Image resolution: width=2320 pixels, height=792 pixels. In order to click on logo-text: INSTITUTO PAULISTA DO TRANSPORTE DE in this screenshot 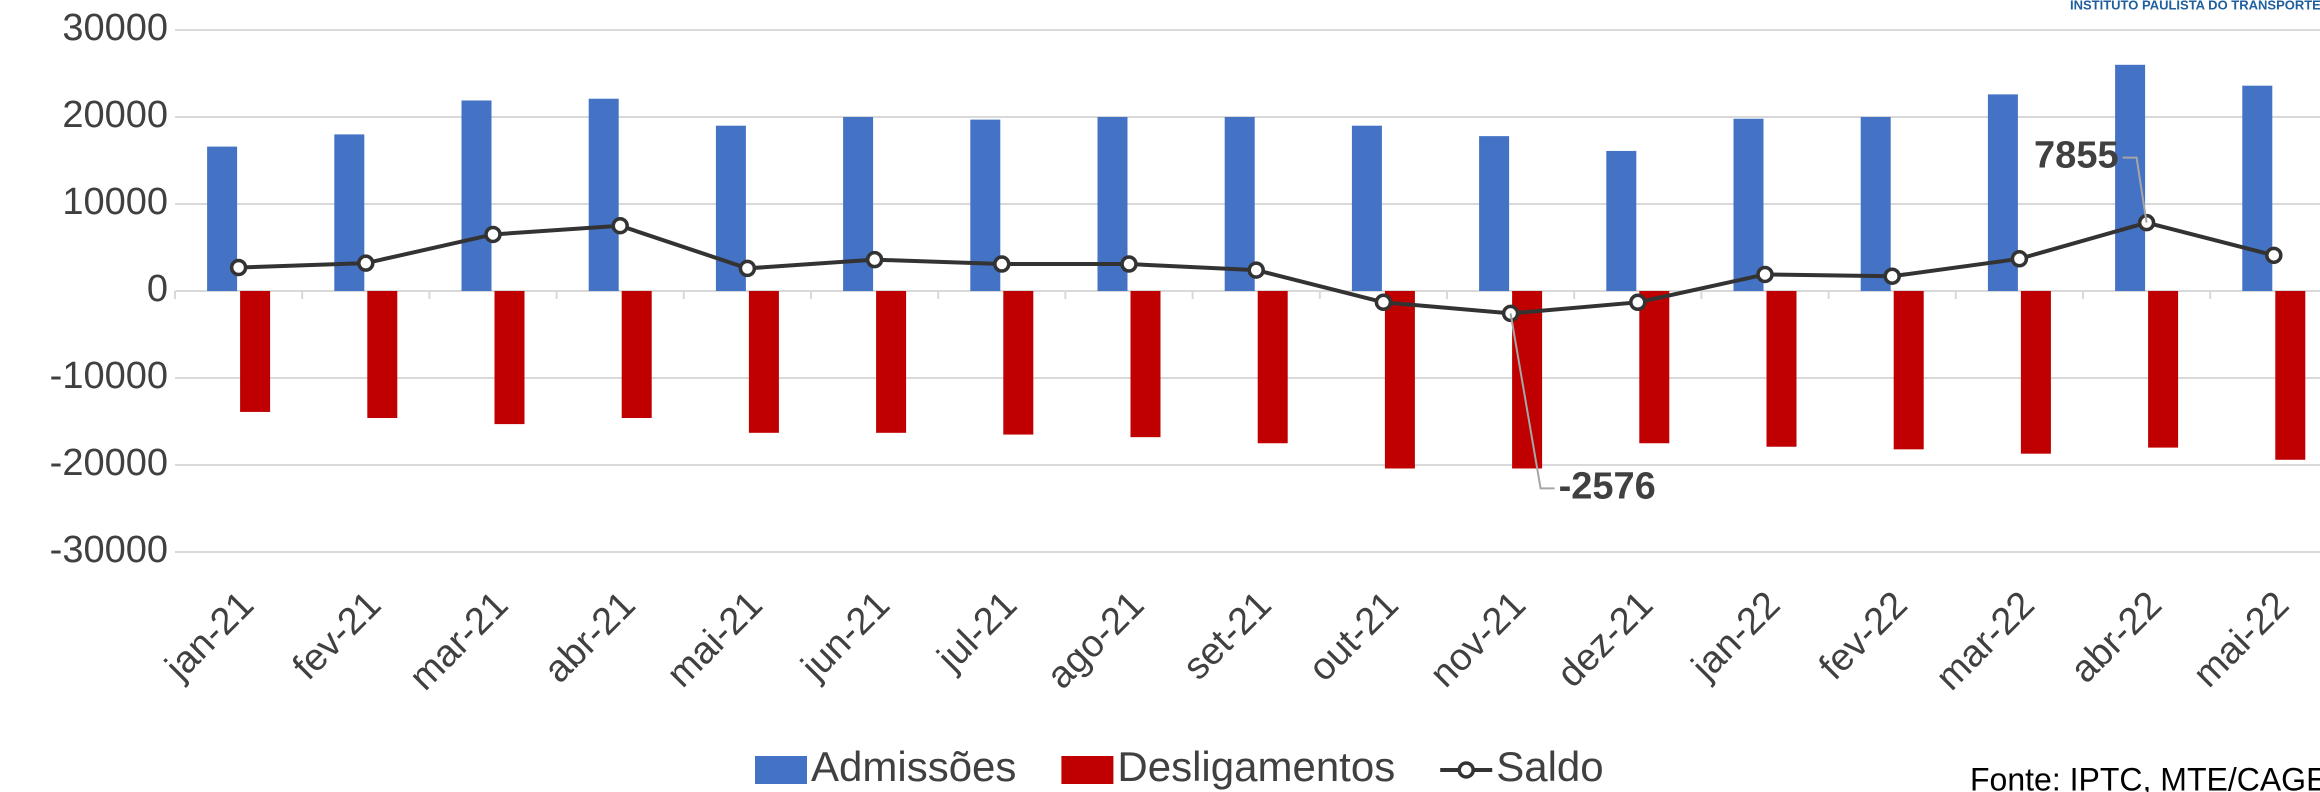, I will do `click(2195, 6)`.